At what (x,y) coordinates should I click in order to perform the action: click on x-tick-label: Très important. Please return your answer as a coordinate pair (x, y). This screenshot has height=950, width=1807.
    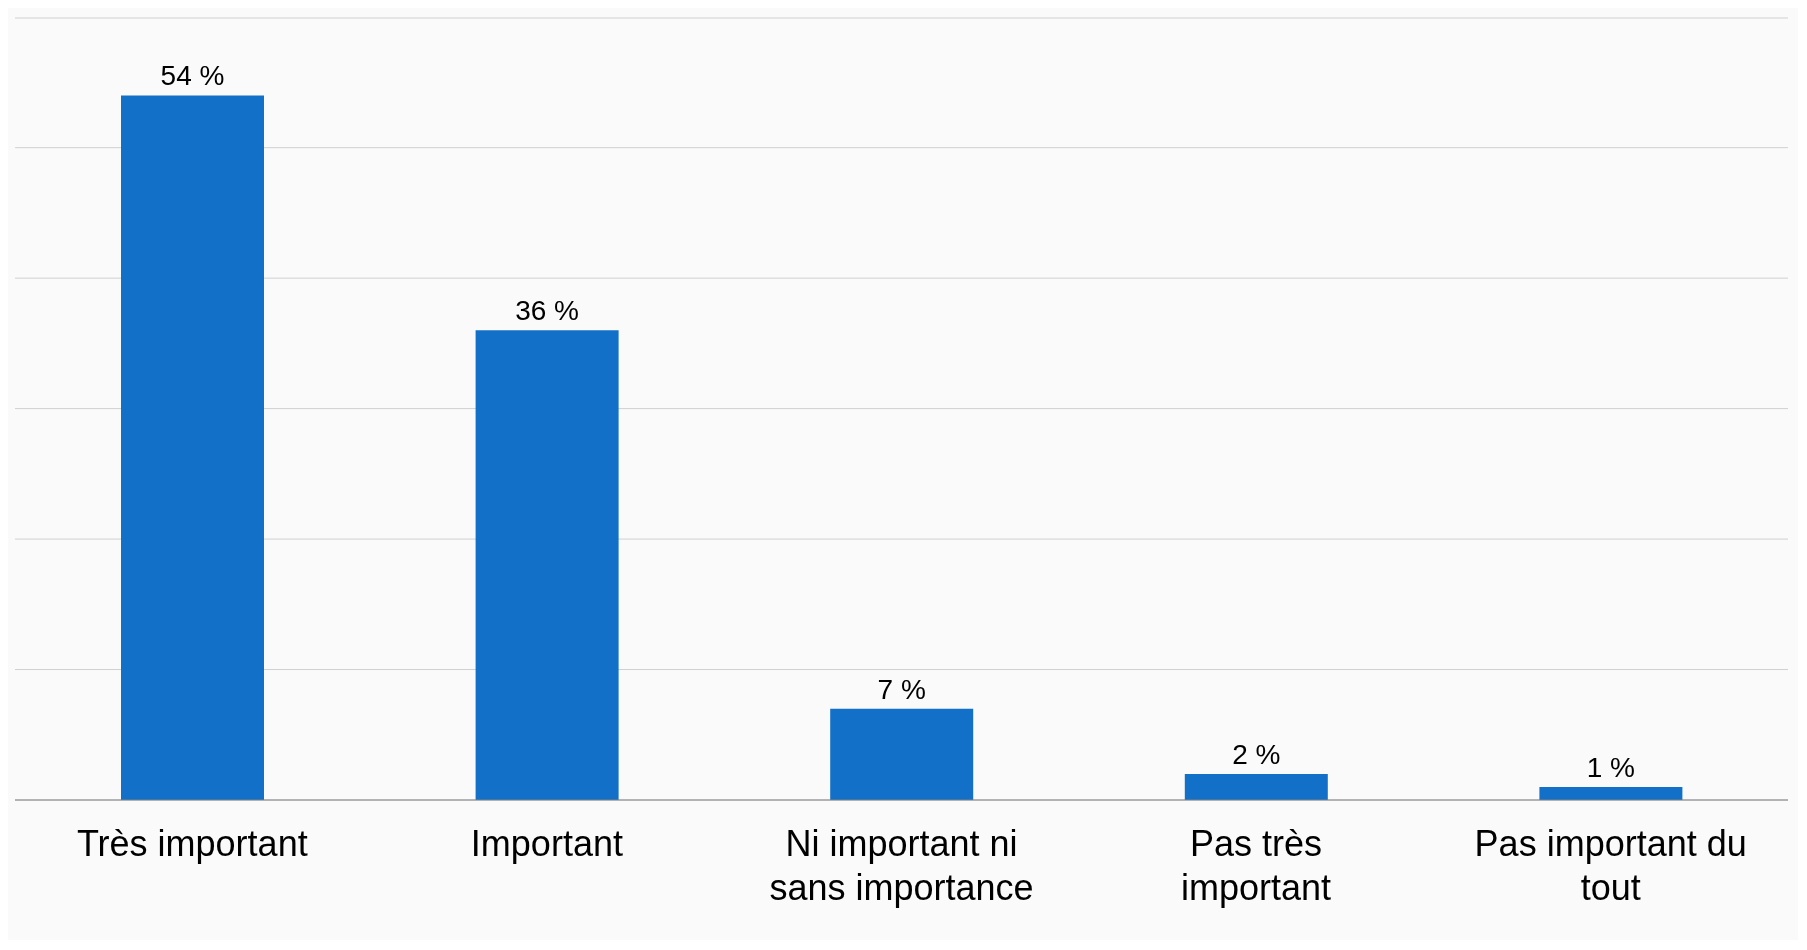
    Looking at the image, I should click on (192, 843).